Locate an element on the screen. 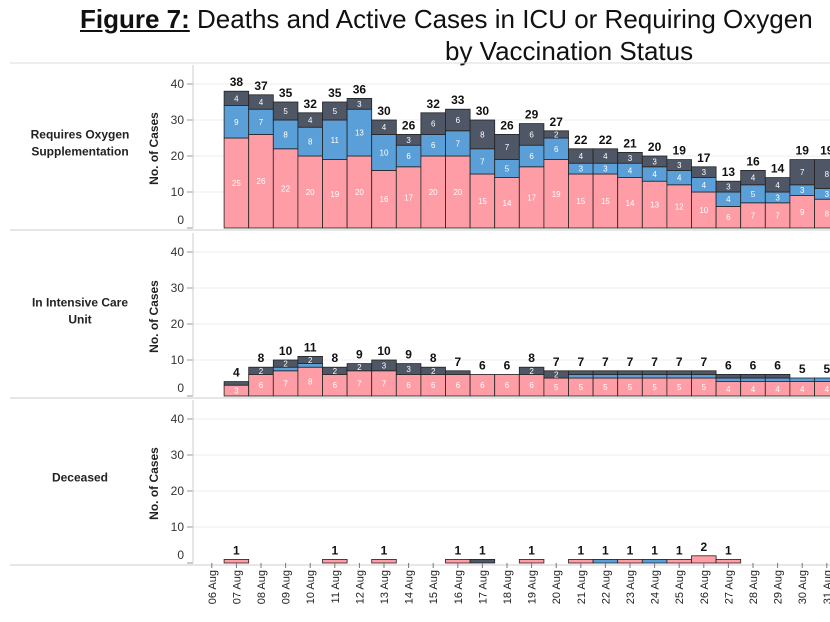 This screenshot has height=622, width=830. x-tick-label: 26 Aug is located at coordinates (705, 587).